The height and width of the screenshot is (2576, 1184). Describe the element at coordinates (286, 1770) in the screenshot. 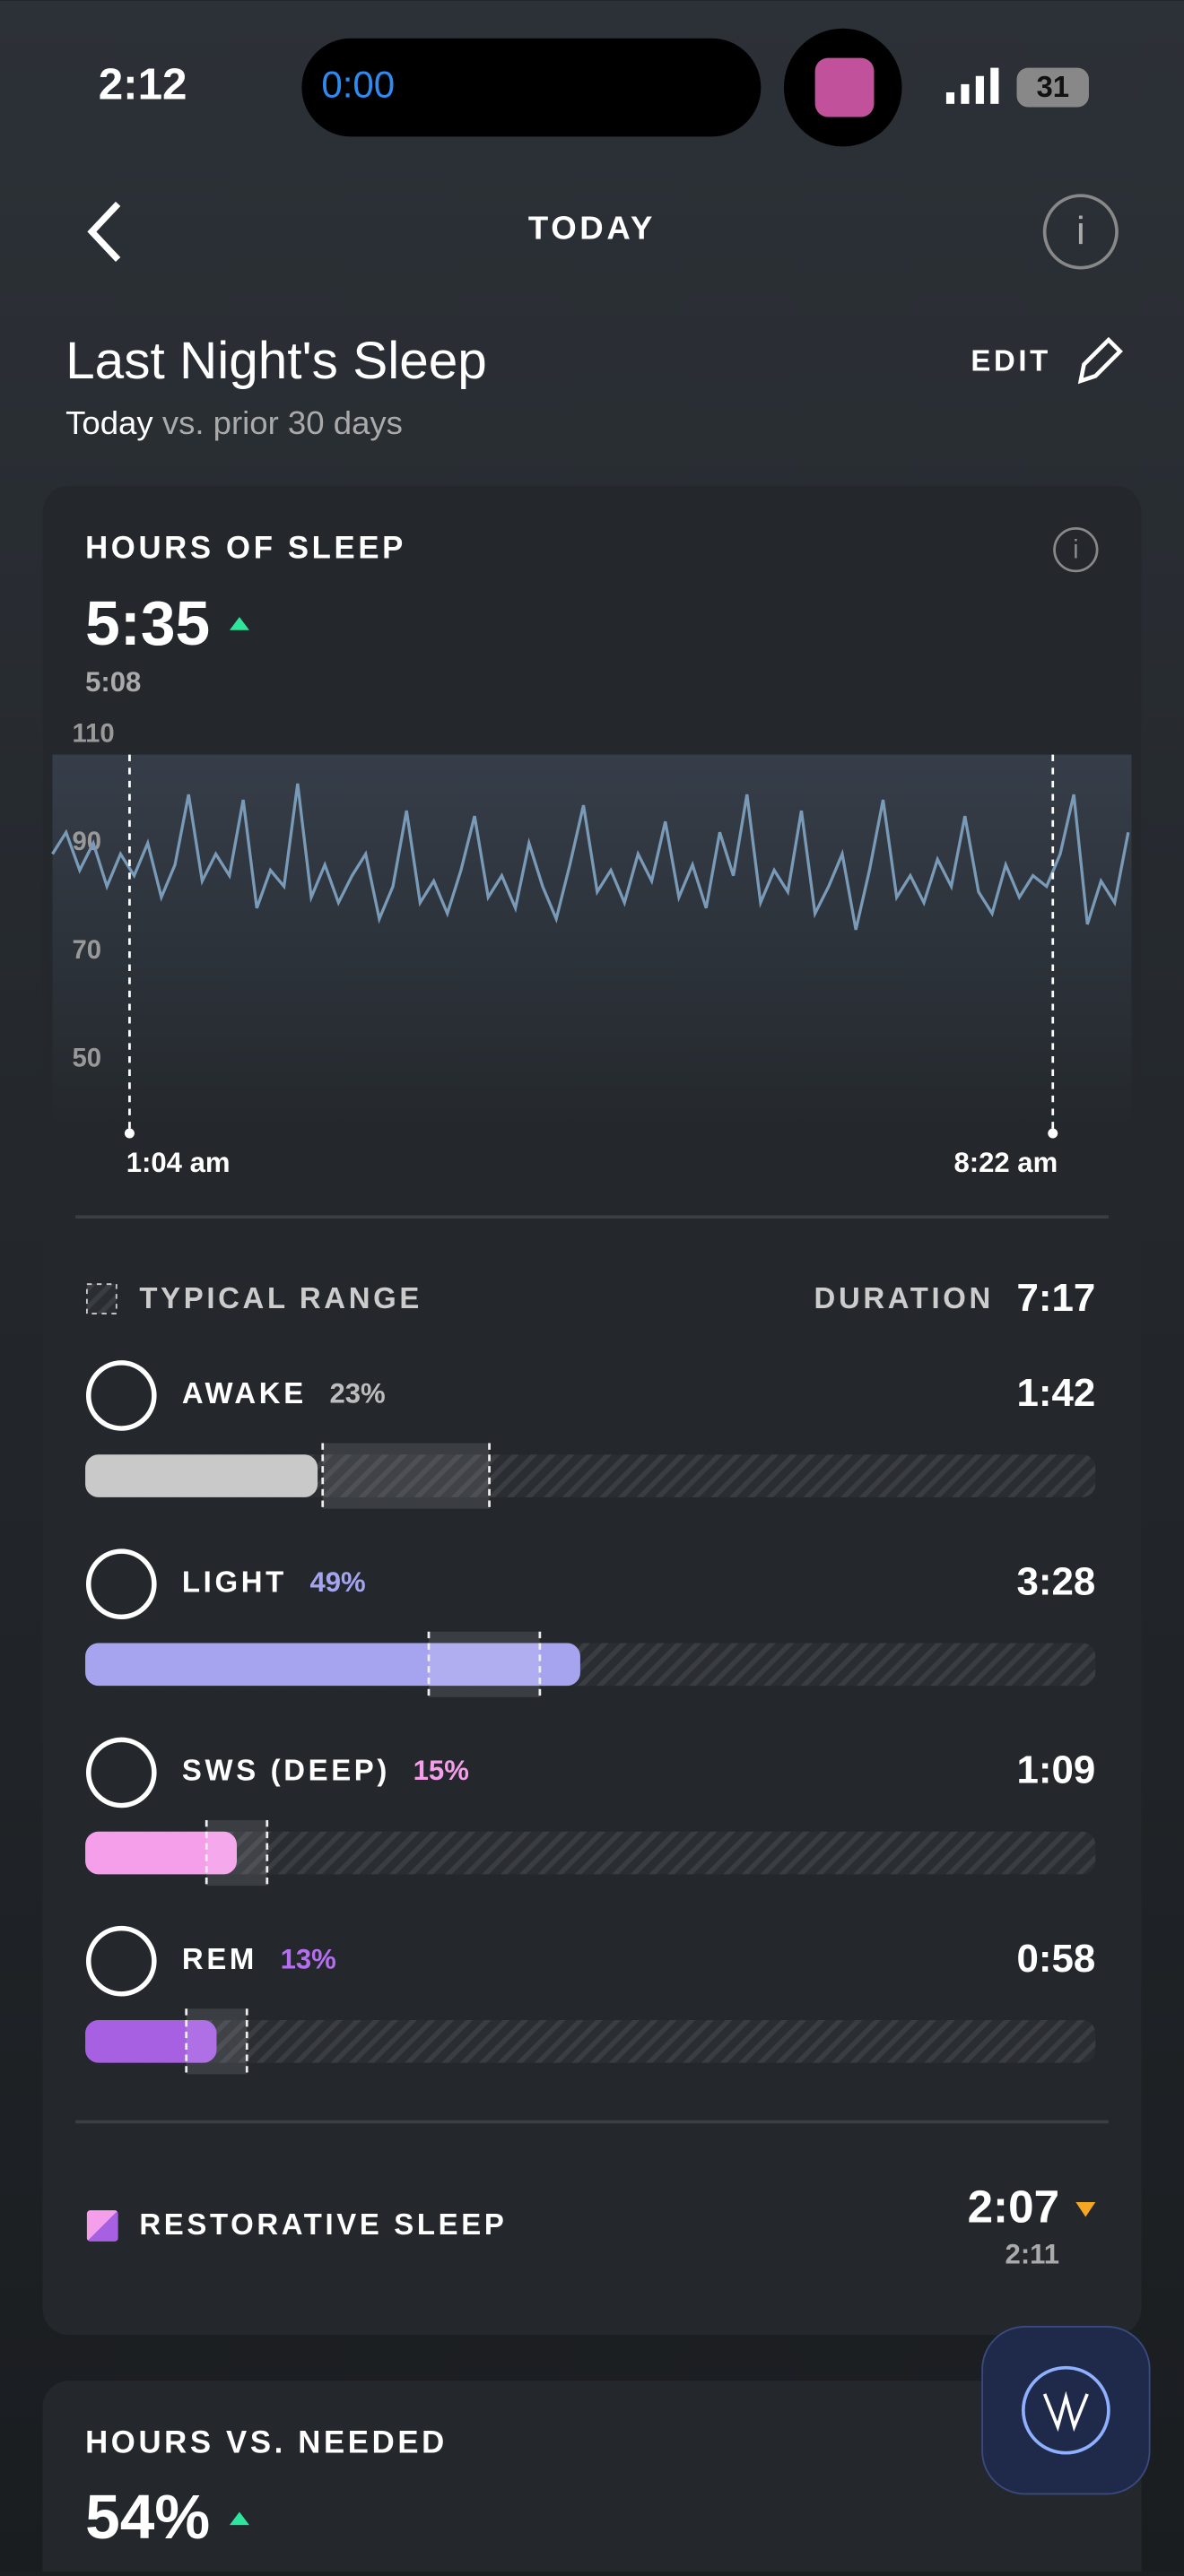

I see `stage-name: SWS (DEEP)` at that location.